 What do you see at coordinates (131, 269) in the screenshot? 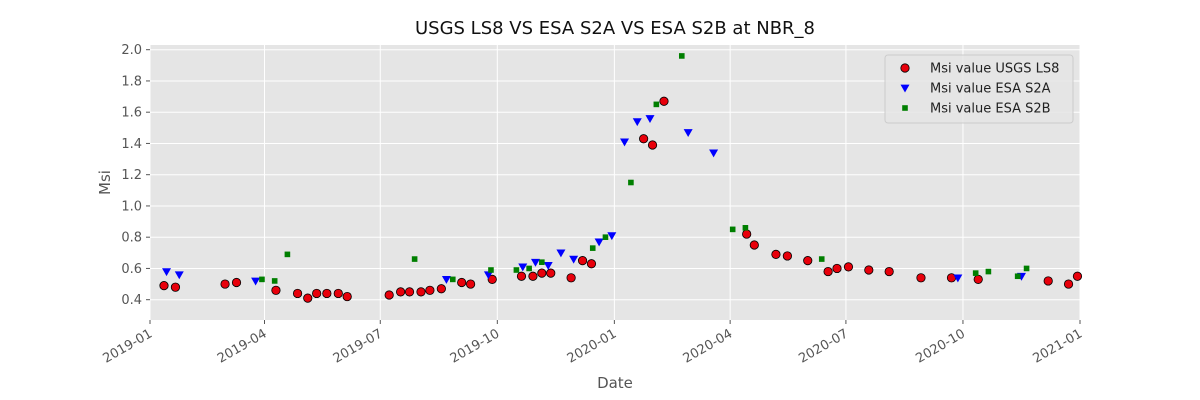
I see `y-tick-label: 0.6` at bounding box center [131, 269].